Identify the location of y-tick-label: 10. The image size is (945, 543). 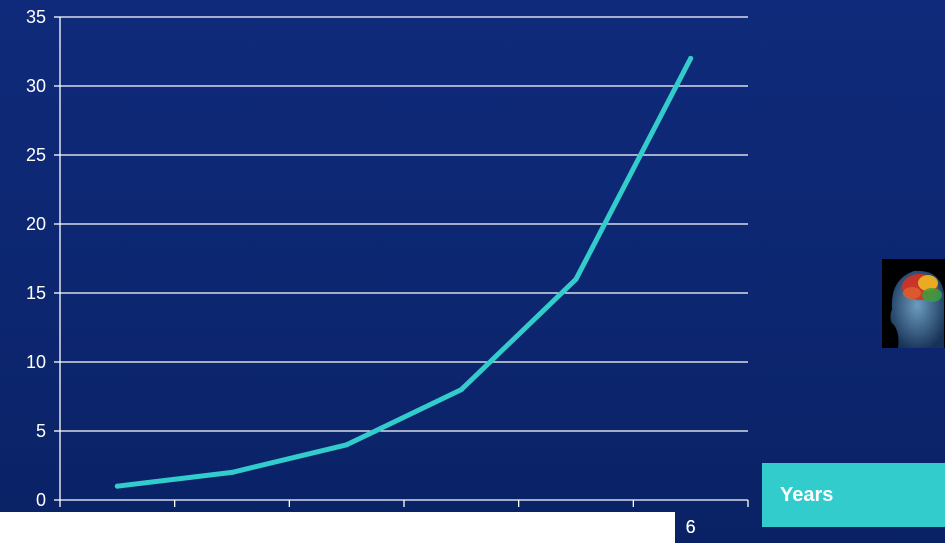
(36, 362).